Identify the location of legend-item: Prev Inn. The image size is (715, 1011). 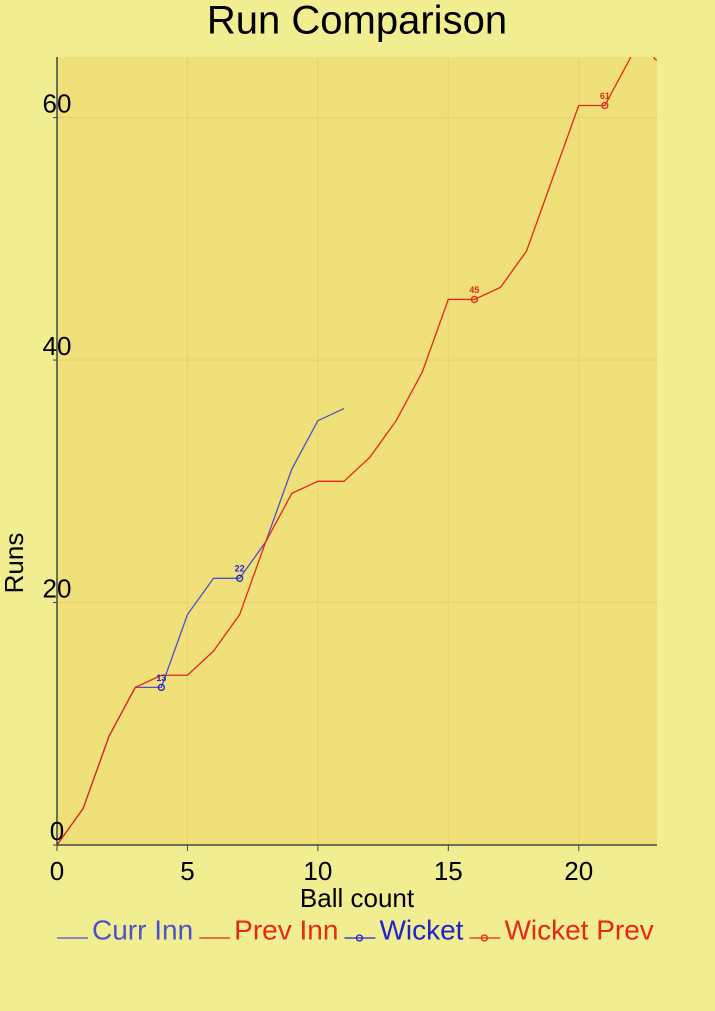
(268, 929).